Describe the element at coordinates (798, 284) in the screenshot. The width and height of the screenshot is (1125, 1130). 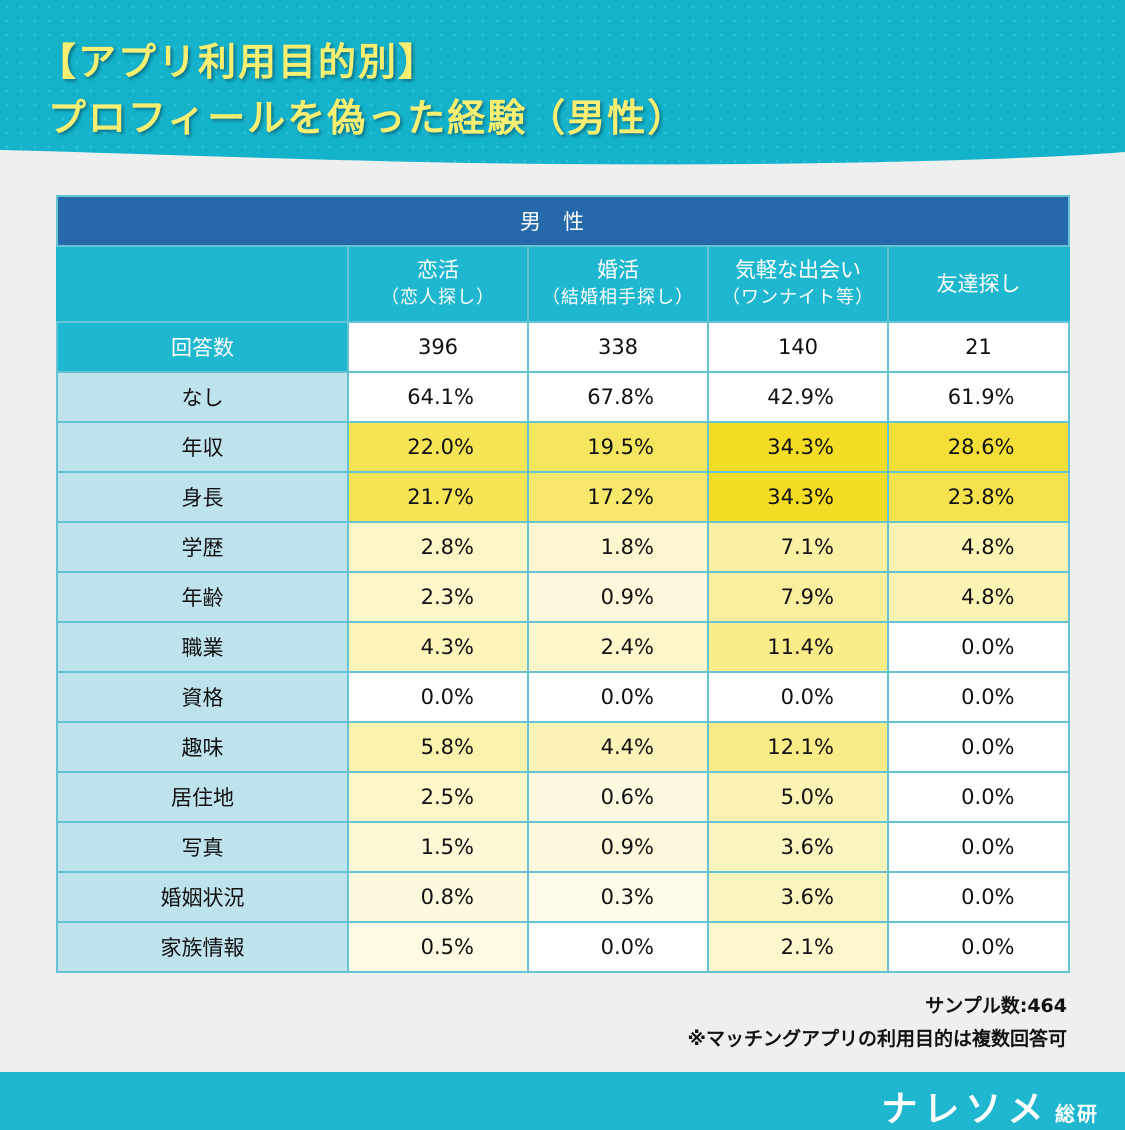
I see `column-header: 気軽な出会い （ワンナイト等）` at that location.